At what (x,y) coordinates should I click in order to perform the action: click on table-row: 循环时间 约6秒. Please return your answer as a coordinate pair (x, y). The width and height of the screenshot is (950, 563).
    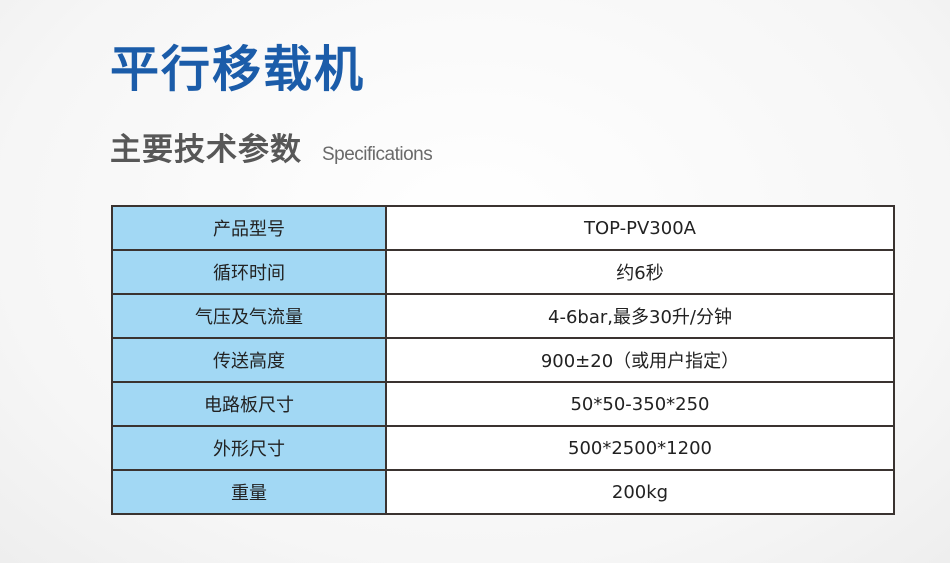
    Looking at the image, I should click on (503, 272).